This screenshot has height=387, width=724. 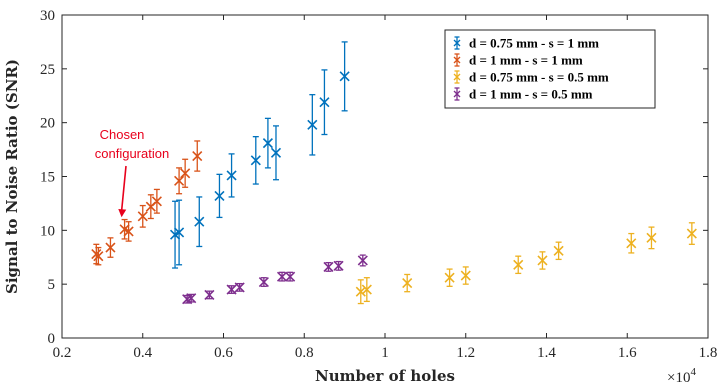 What do you see at coordinates (385, 353) in the screenshot?
I see `x-tick-label: 1` at bounding box center [385, 353].